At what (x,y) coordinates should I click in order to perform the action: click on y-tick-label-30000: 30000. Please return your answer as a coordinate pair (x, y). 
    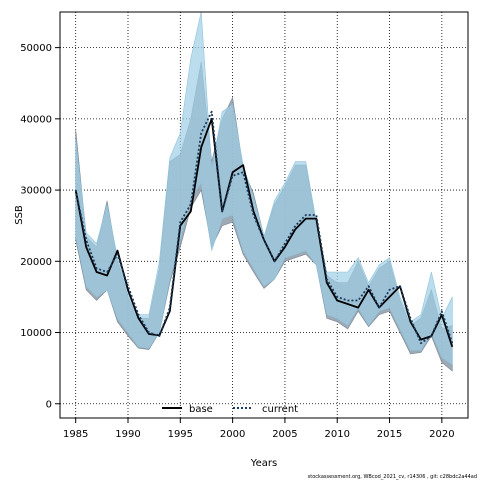
    Looking at the image, I should click on (36, 191).